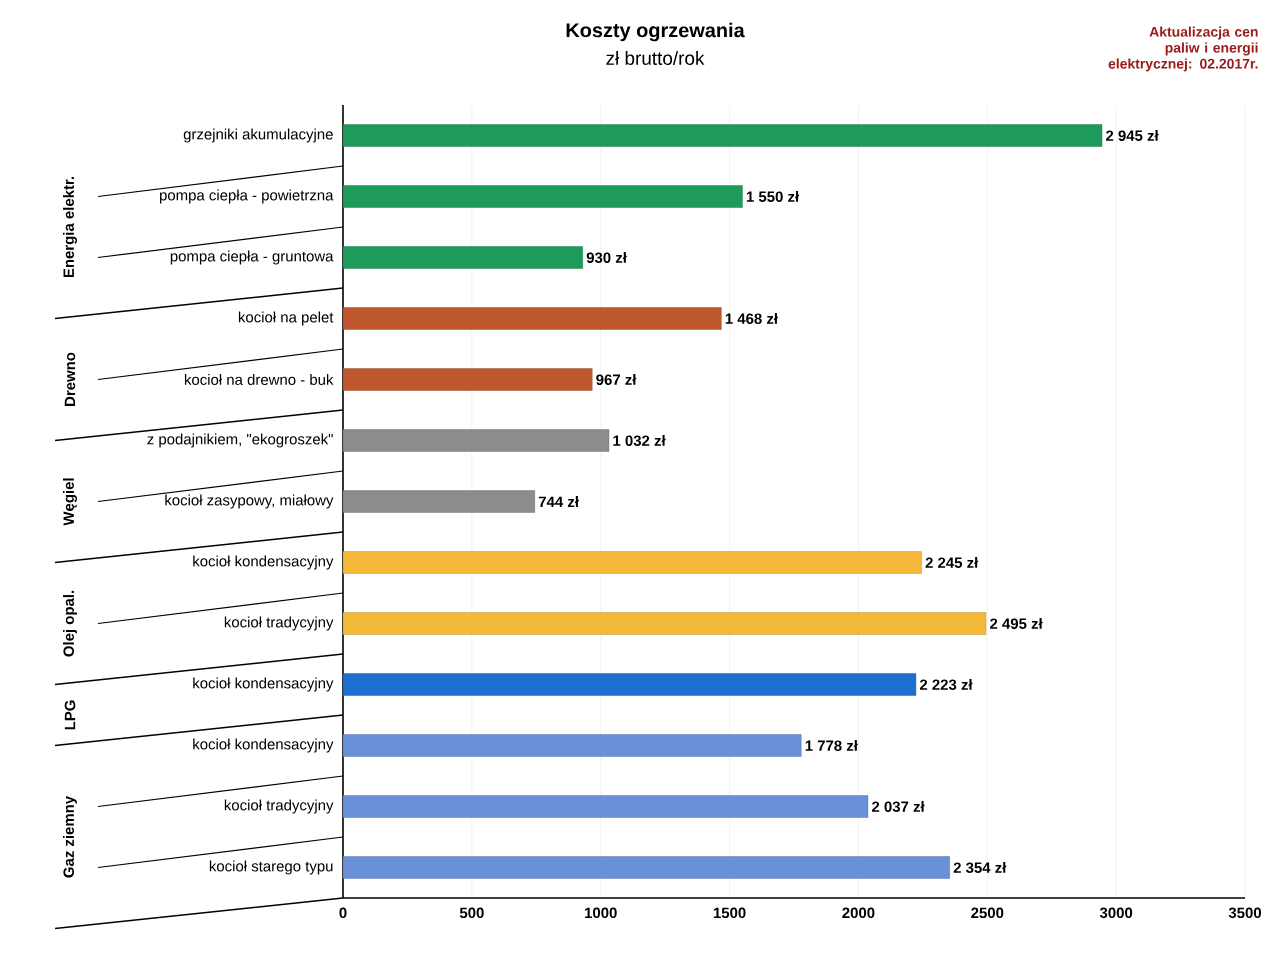  I want to click on data-label: 1 468 zł, so click(751, 318).